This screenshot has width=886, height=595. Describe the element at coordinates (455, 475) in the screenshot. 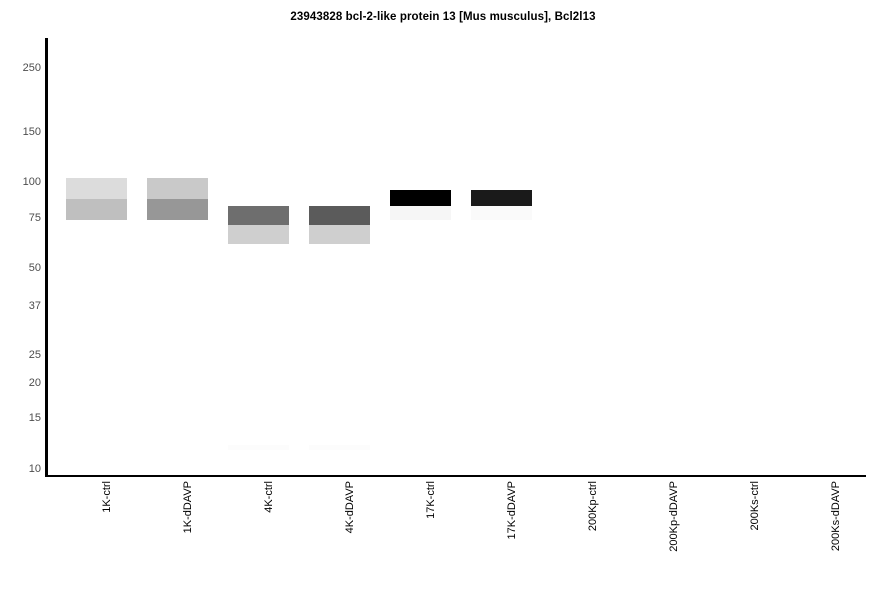

I see `x-axis-line` at that location.